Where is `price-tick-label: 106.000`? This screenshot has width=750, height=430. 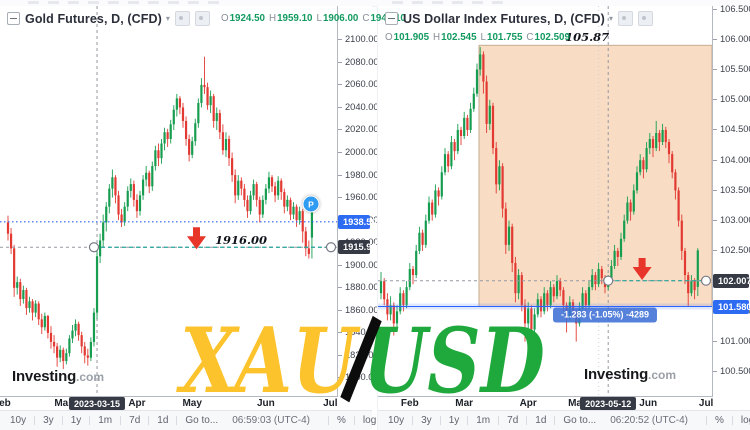 price-tick-label: 106.000 is located at coordinates (731, 39).